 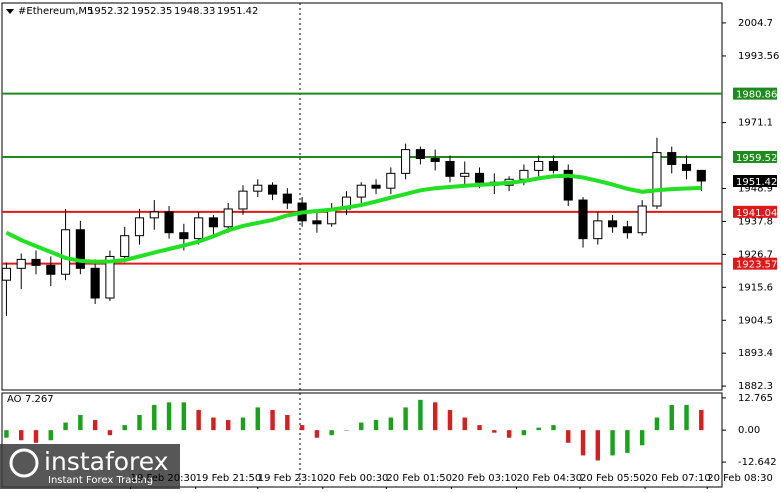 I want to click on header-close: 1951.42, so click(x=237, y=11).